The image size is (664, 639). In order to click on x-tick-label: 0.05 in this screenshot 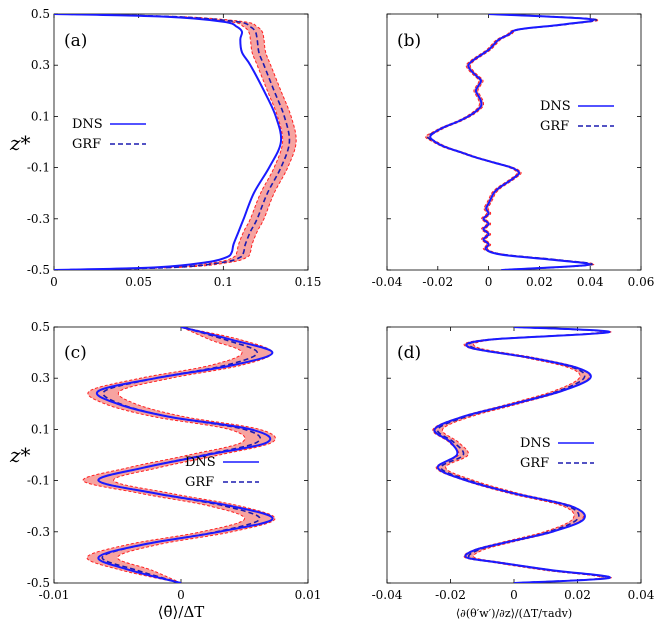, I will do `click(138, 282)`.